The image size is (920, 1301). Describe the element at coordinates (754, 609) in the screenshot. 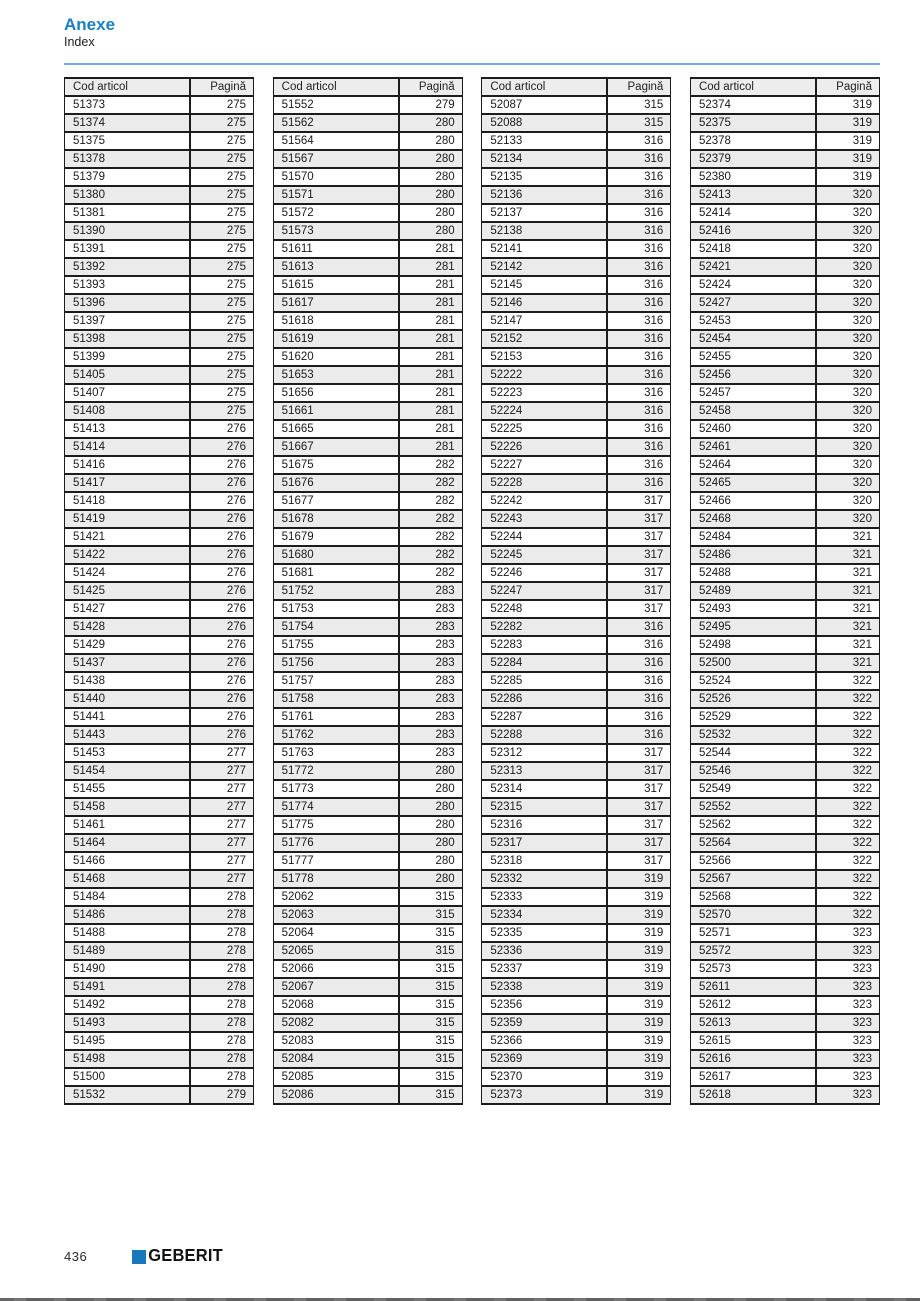

I see `article-code-cell: 52493` at that location.